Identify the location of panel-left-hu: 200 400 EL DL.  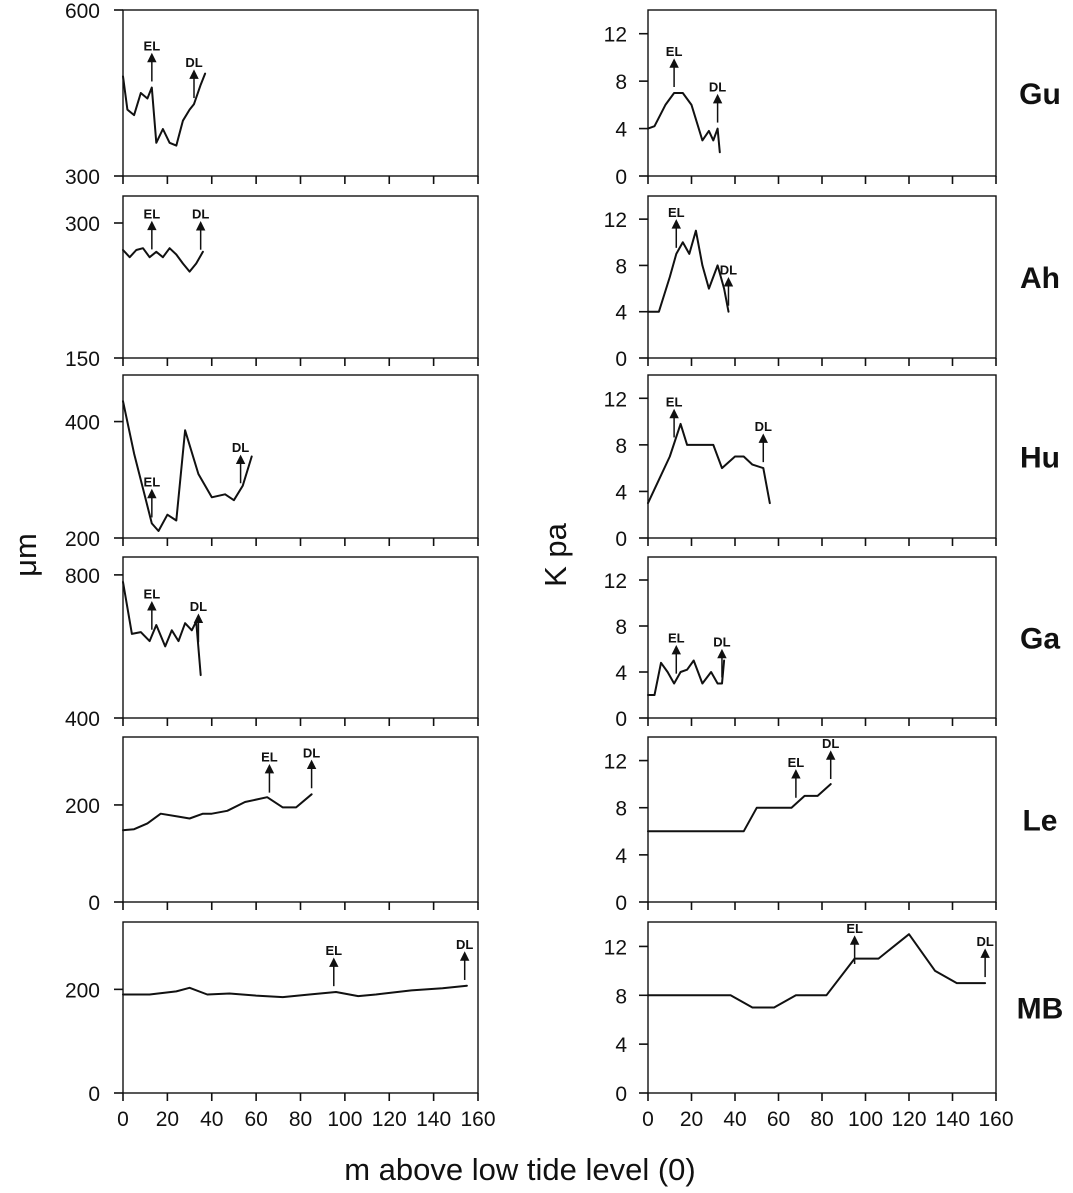
(272, 462).